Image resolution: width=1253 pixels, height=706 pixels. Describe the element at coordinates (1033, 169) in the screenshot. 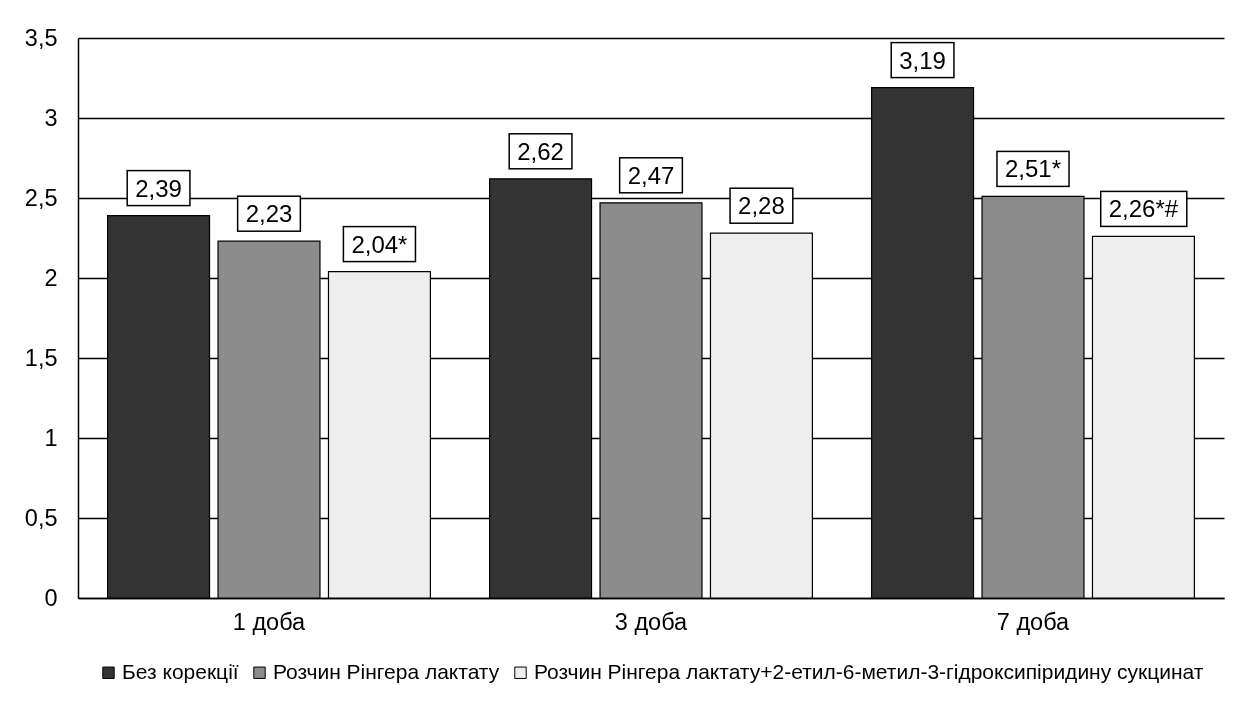

I see `data-label: 2,51*` at that location.